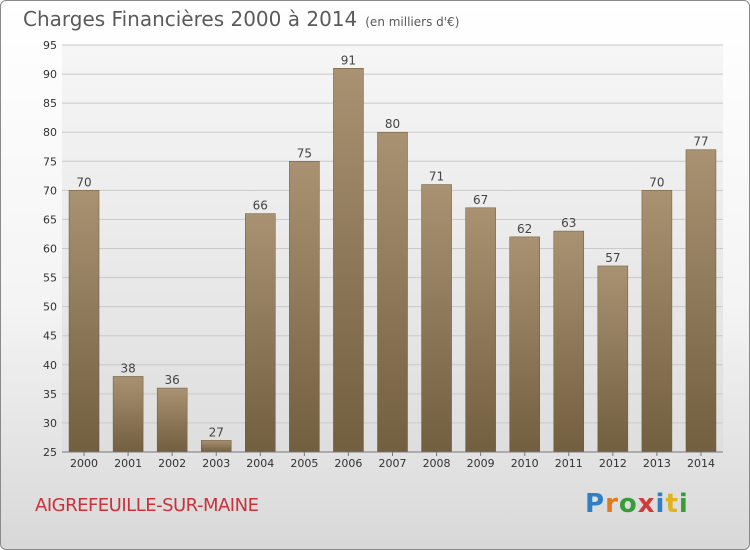  Describe the element at coordinates (568, 223) in the screenshot. I see `bar-value-label: 63` at that location.